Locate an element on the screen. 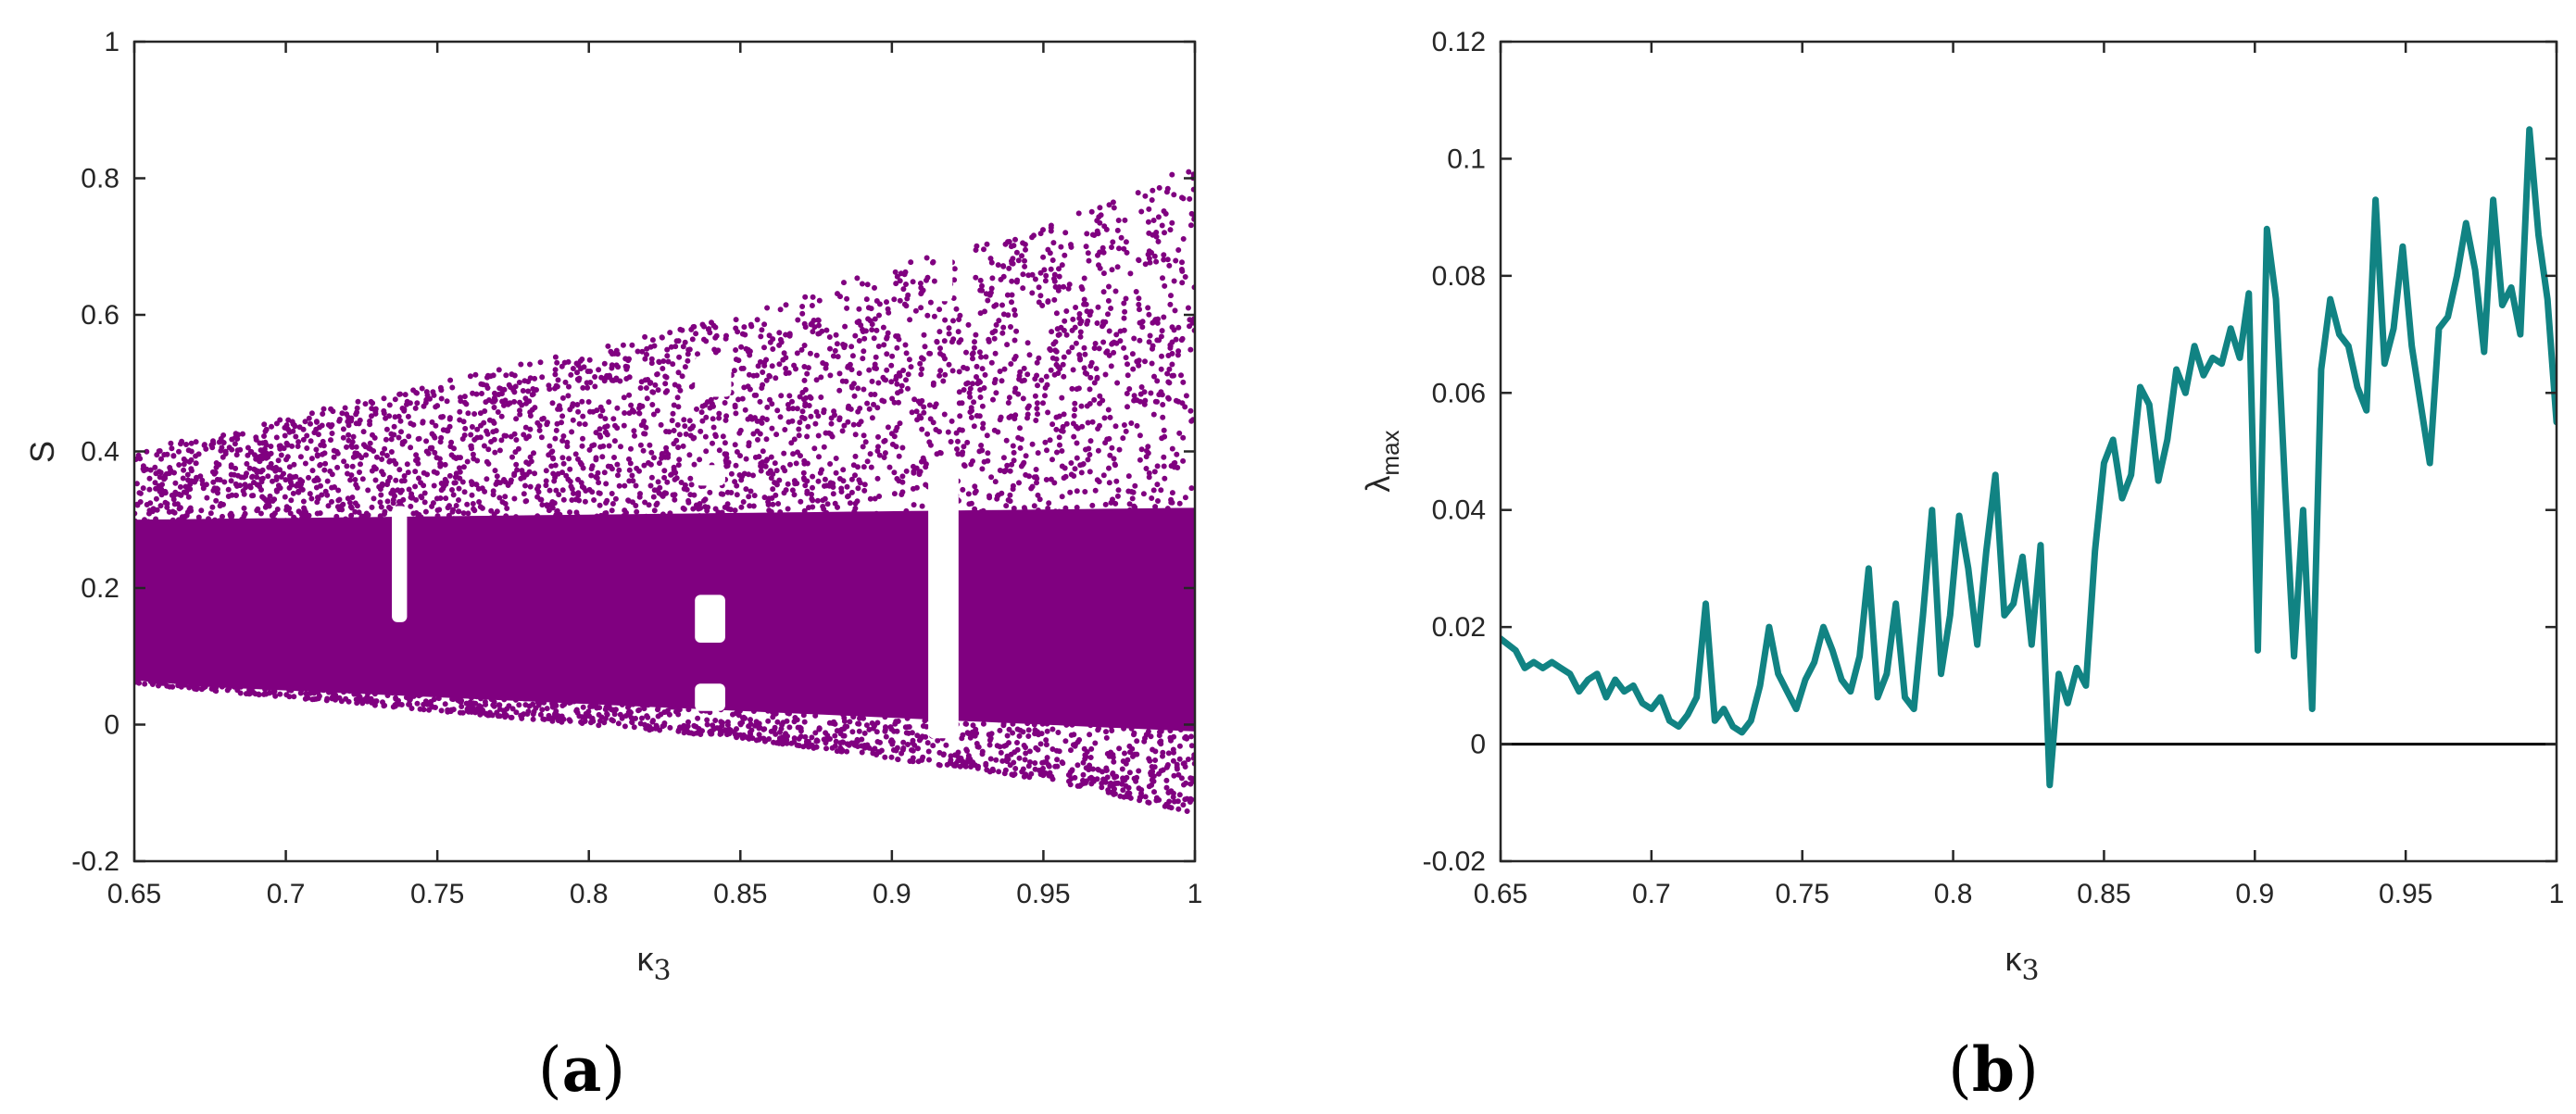 The height and width of the screenshot is (1114, 2576). y-tick-label: 0.4 is located at coordinates (100, 453).